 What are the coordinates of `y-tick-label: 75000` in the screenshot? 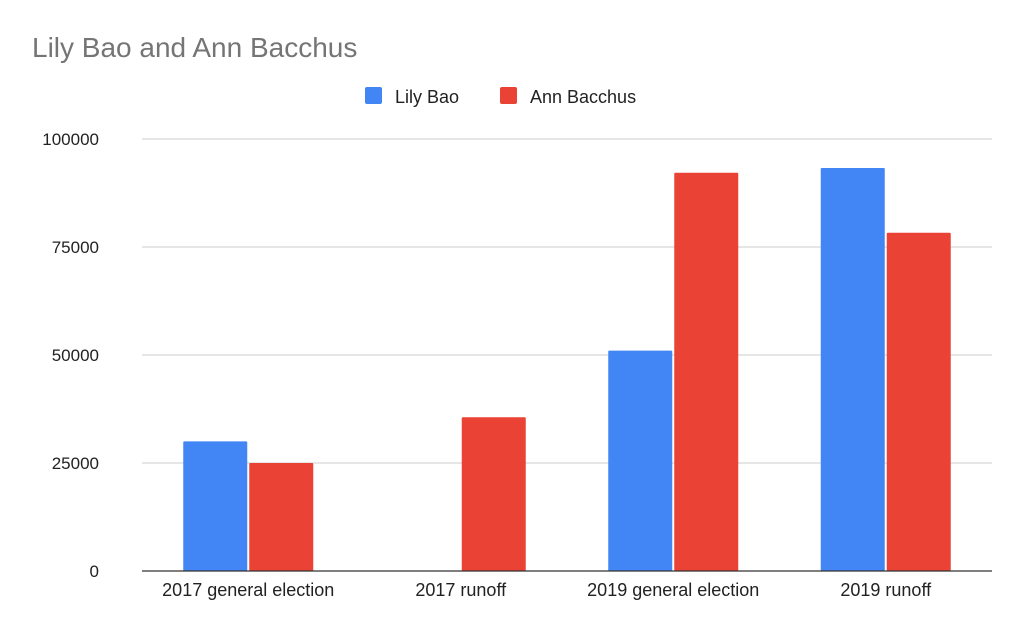 It's located at (75, 247).